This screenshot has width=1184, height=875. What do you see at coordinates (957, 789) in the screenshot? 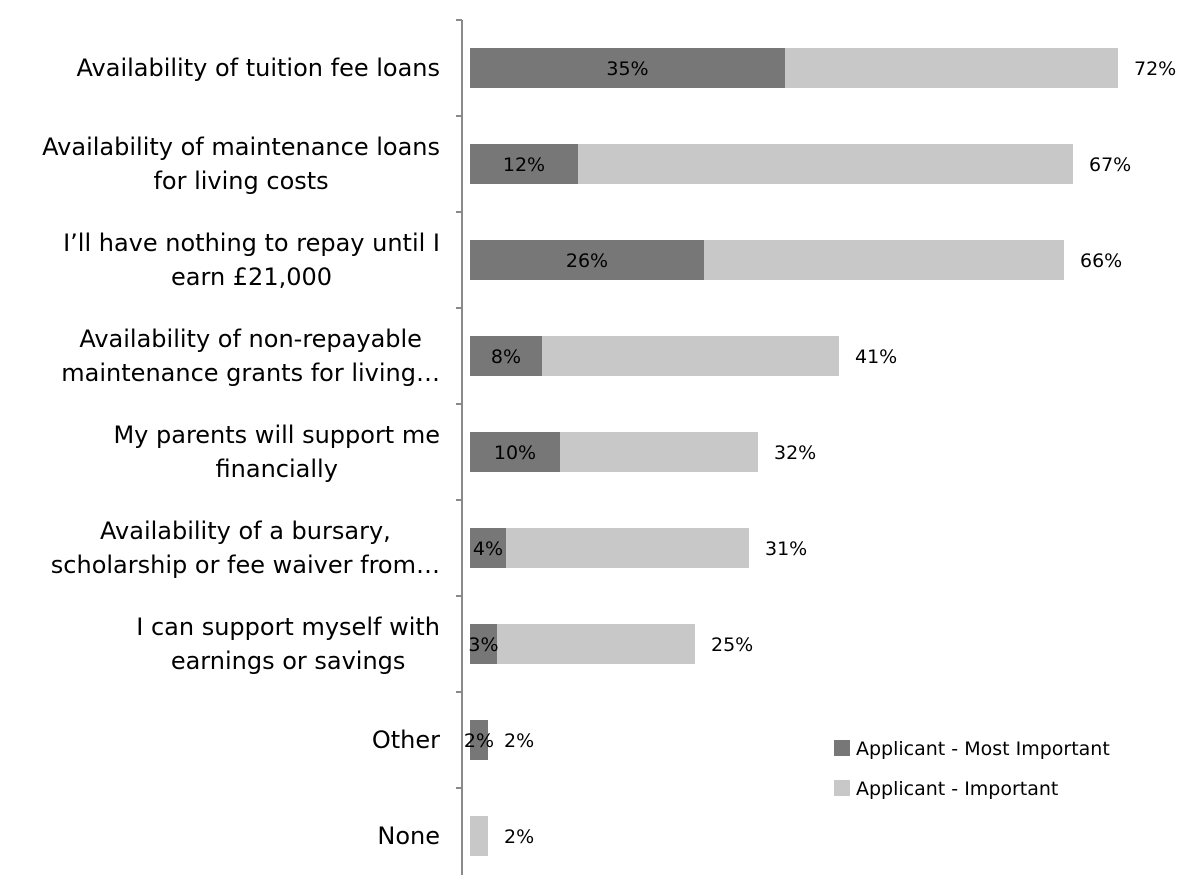
I see `legend-label: Applicant - Important` at bounding box center [957, 789].